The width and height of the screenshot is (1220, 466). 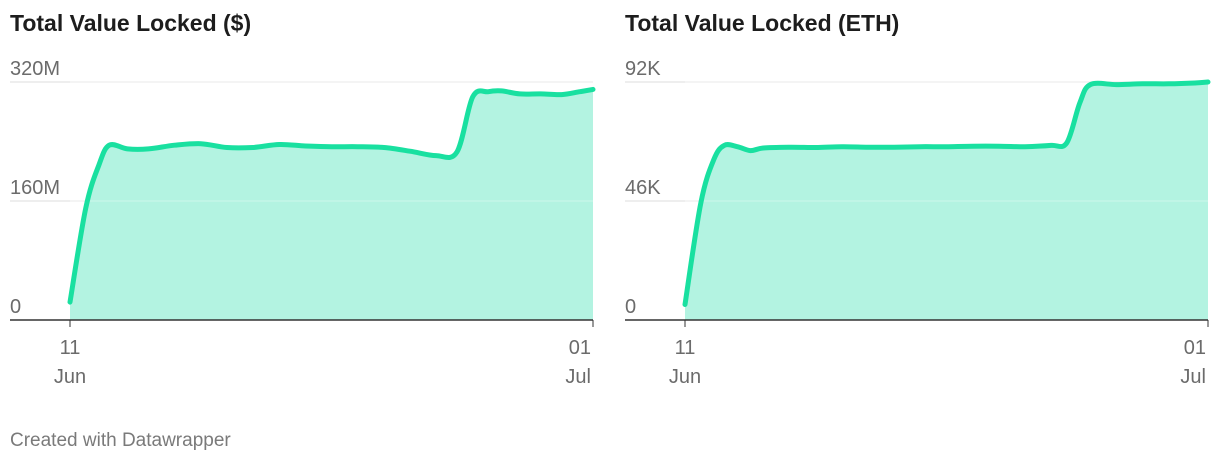 What do you see at coordinates (762, 23) in the screenshot?
I see `chart-title: Total Value Locked (ETH)` at bounding box center [762, 23].